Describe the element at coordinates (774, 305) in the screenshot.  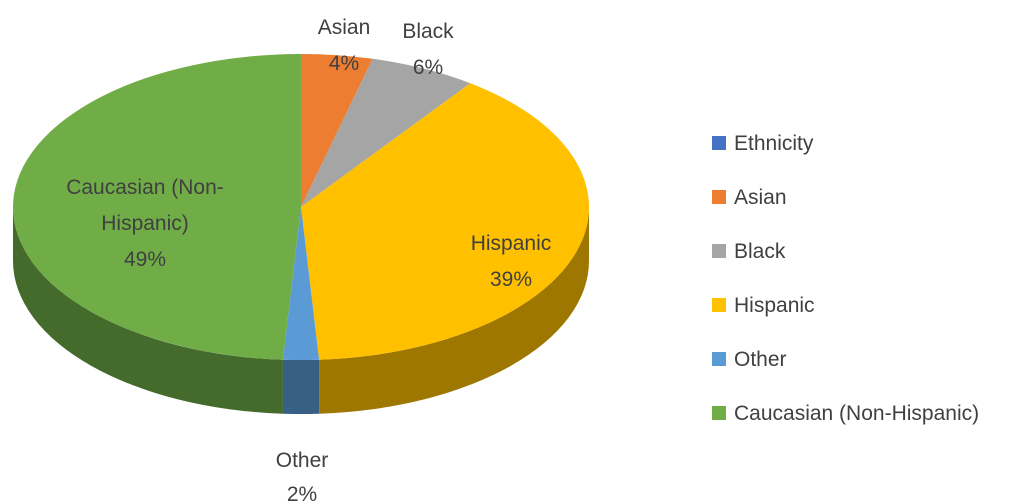
I see `legend-label-hispanic: Hispanic` at that location.